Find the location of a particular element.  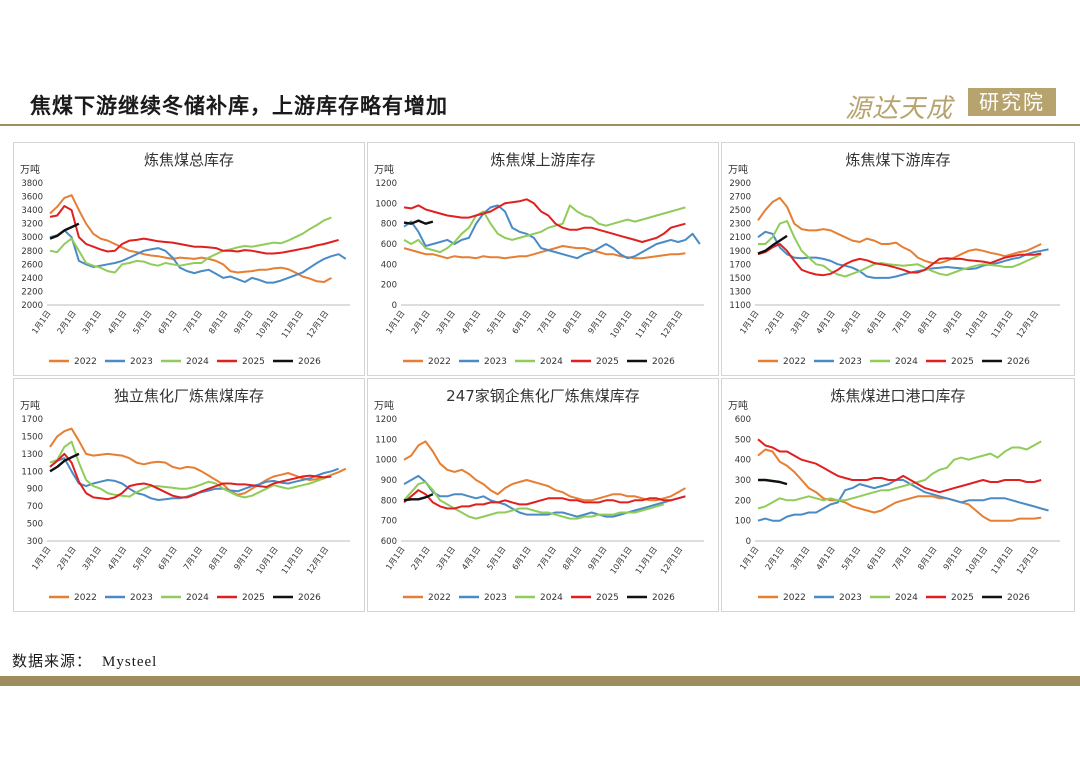

data-source: 数据来源： Mysteel is located at coordinates (84, 660).